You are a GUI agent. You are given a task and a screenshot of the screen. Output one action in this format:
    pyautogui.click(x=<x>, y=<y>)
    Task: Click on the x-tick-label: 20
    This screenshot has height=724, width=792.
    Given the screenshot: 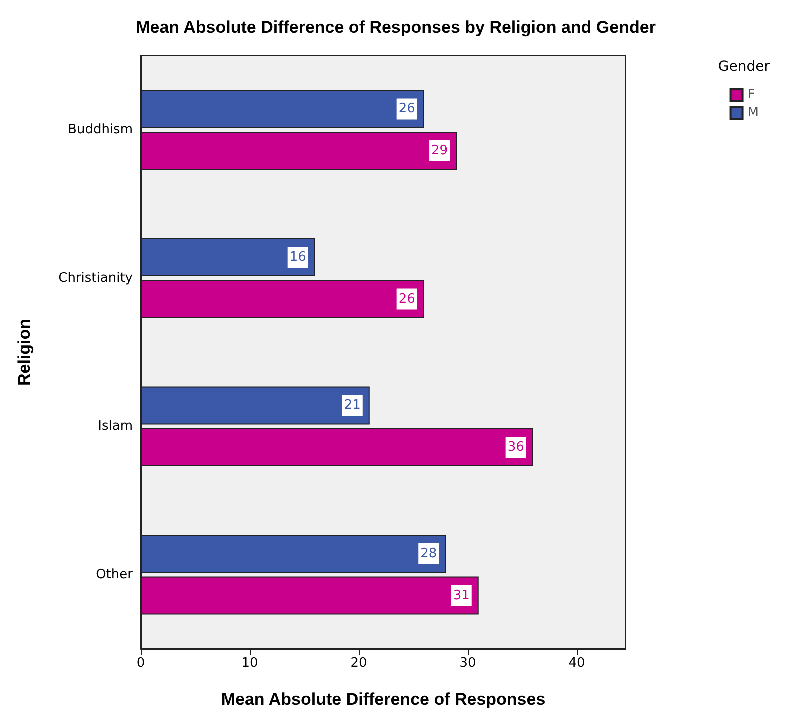 What is the action you would take?
    pyautogui.click(x=359, y=663)
    